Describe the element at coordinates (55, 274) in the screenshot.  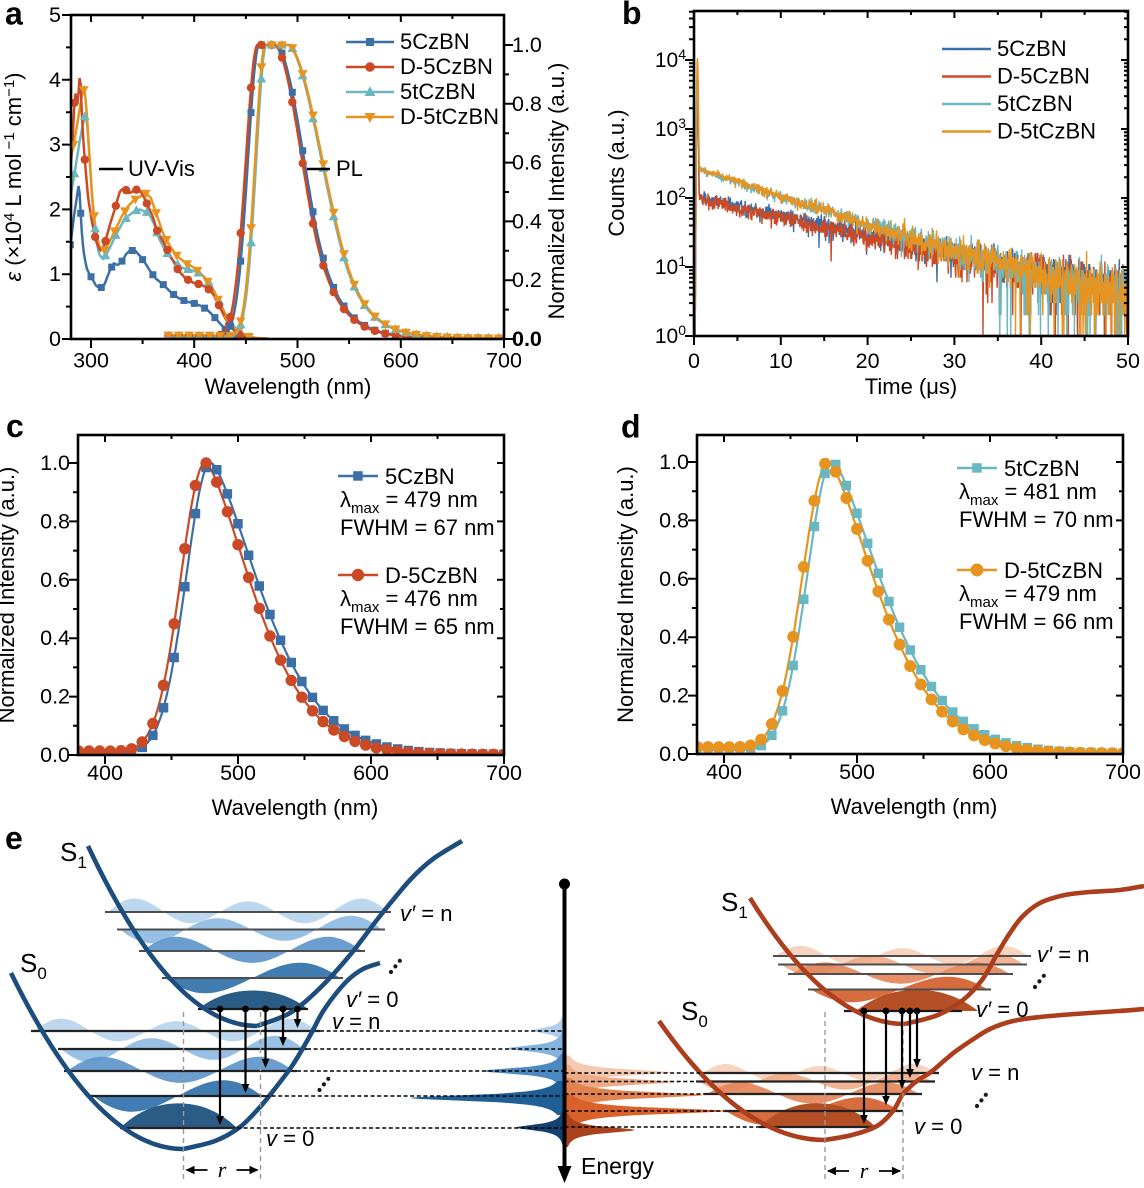
I see `svg-text: 1` at that location.